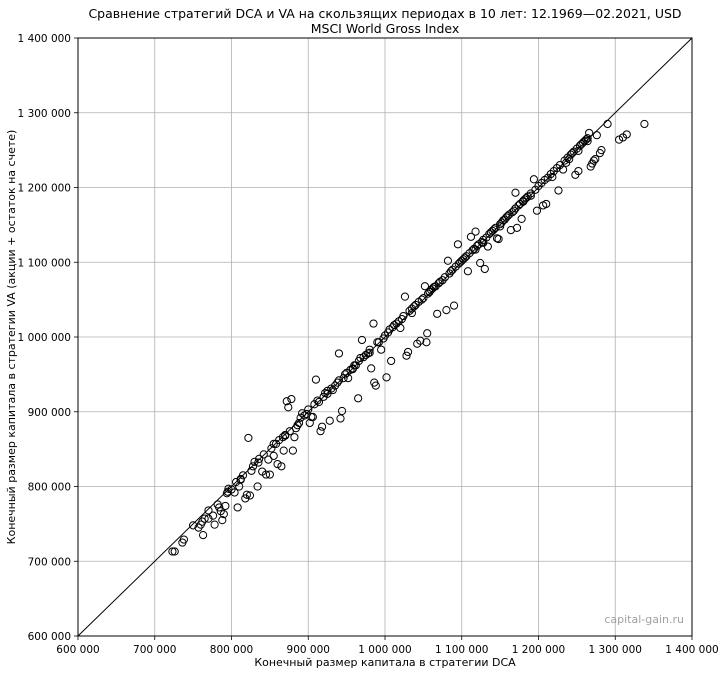 Image resolution: width=724 pixels, height=674 pixels. What do you see at coordinates (44, 338) in the screenshot?
I see `y-tick-label: 1 000 000` at bounding box center [44, 338].